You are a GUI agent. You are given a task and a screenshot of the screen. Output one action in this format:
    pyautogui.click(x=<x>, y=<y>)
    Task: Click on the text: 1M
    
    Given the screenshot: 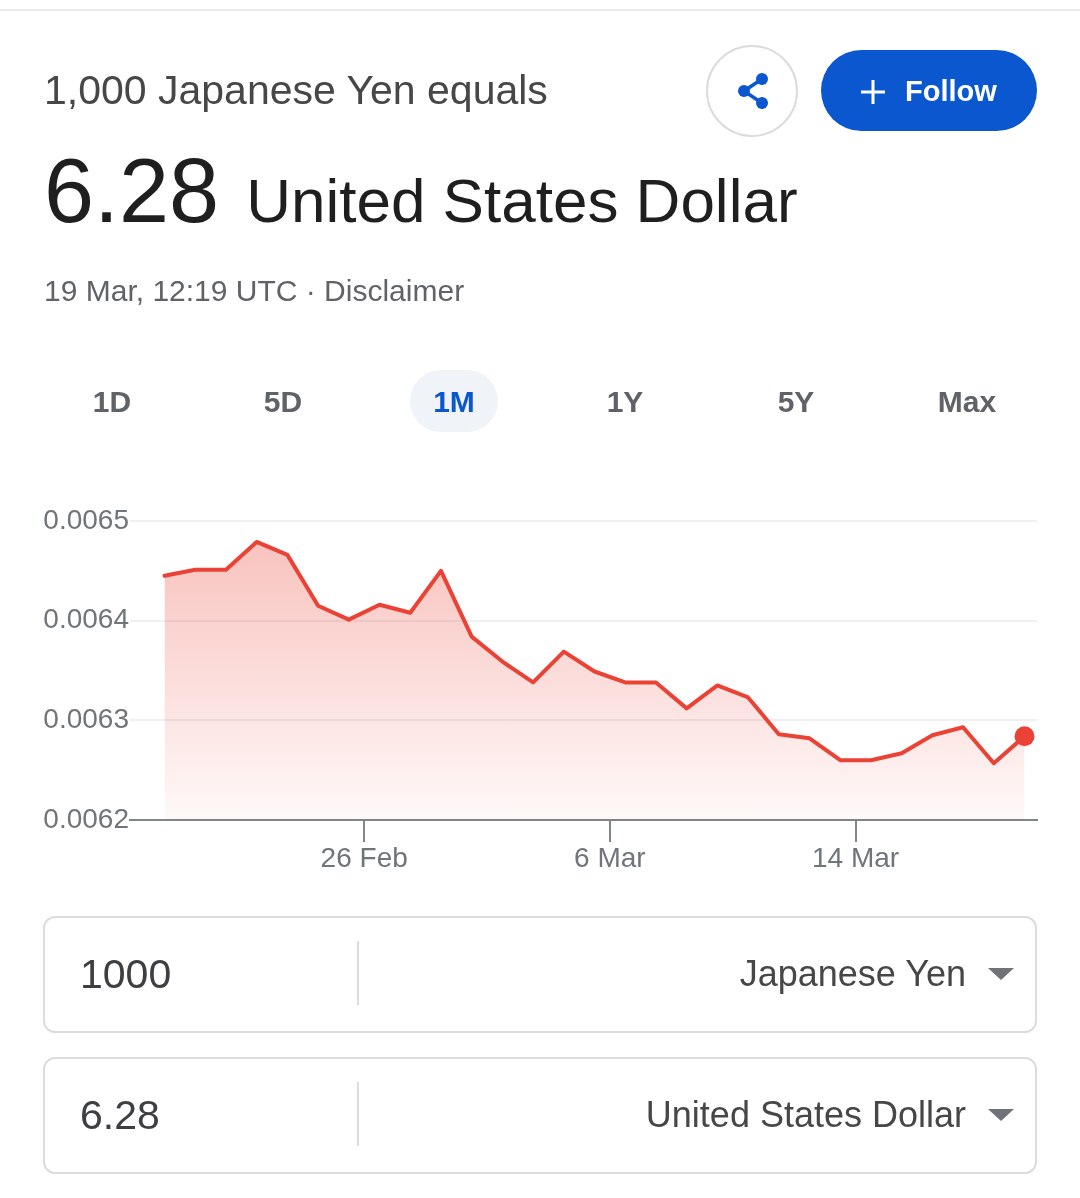 What is the action you would take?
    pyautogui.click(x=454, y=401)
    